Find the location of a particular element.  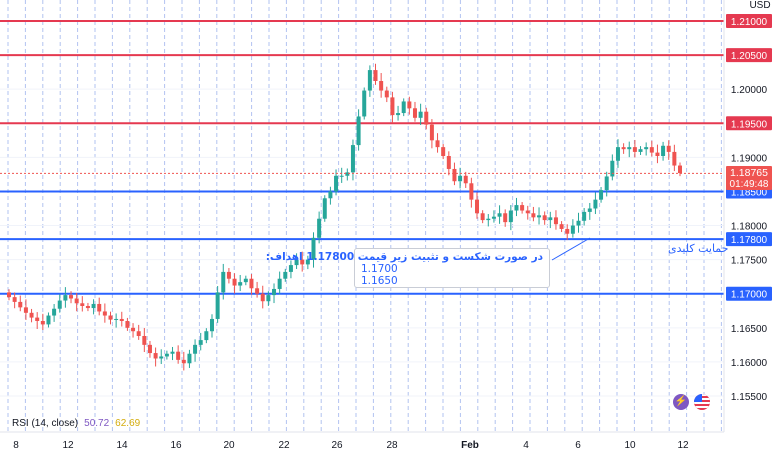

rsi-legend: RSI (14, close) 50.72 62.69 is located at coordinates (76, 423).